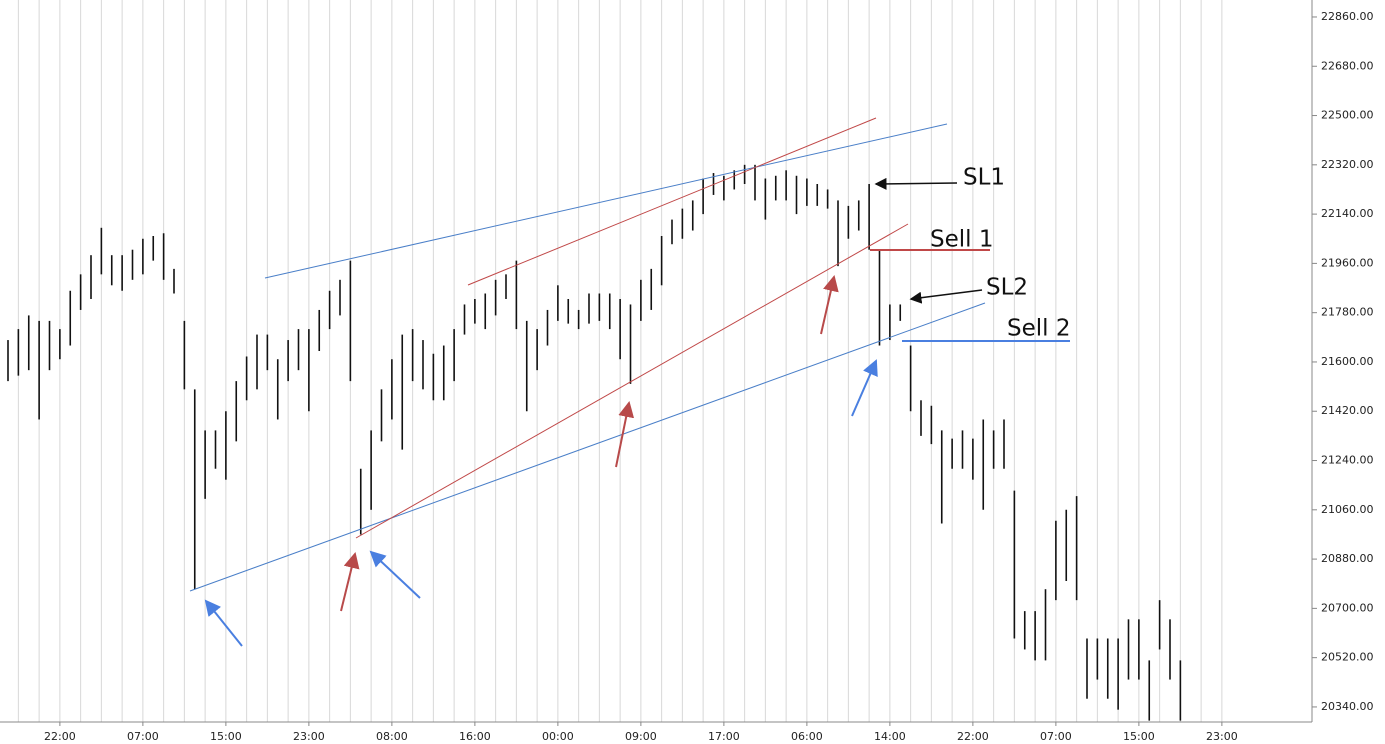 This screenshot has height=744, width=1385. I want to click on y-tick-label: 20340.00, so click(1347, 706).